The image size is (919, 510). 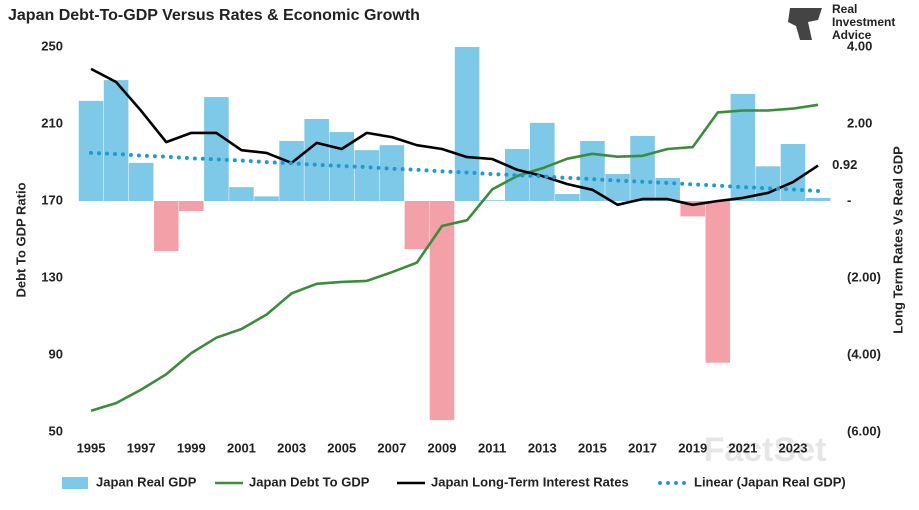 I want to click on y2-tick-label: (2.00), so click(x=864, y=276).